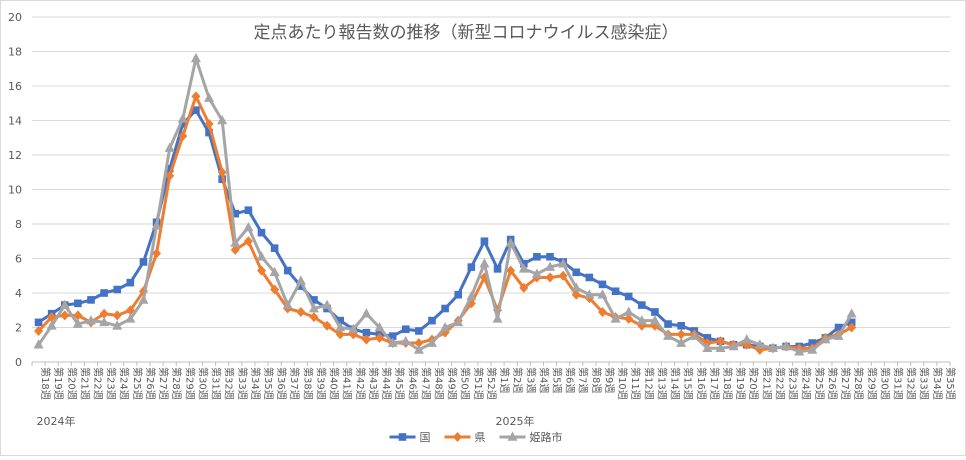 The height and width of the screenshot is (460, 966). What do you see at coordinates (806, 383) in the screenshot?
I see `x-tick-label: 第24週` at bounding box center [806, 383].